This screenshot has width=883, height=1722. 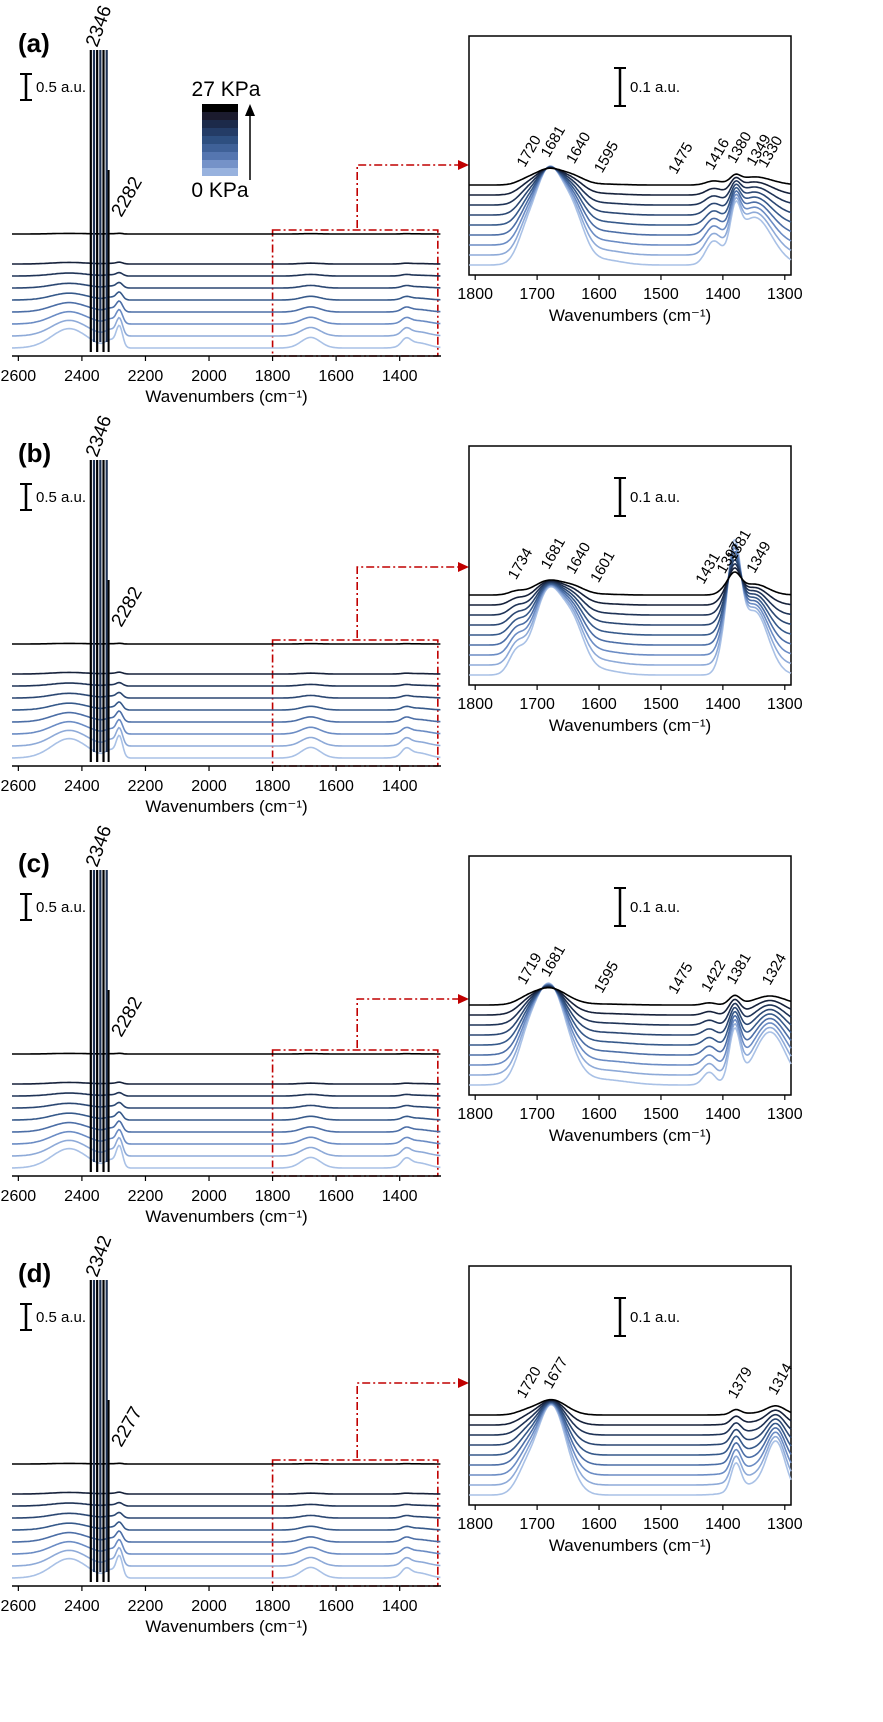 I want to click on inset-peak-label: 1475, so click(x=680, y=158).